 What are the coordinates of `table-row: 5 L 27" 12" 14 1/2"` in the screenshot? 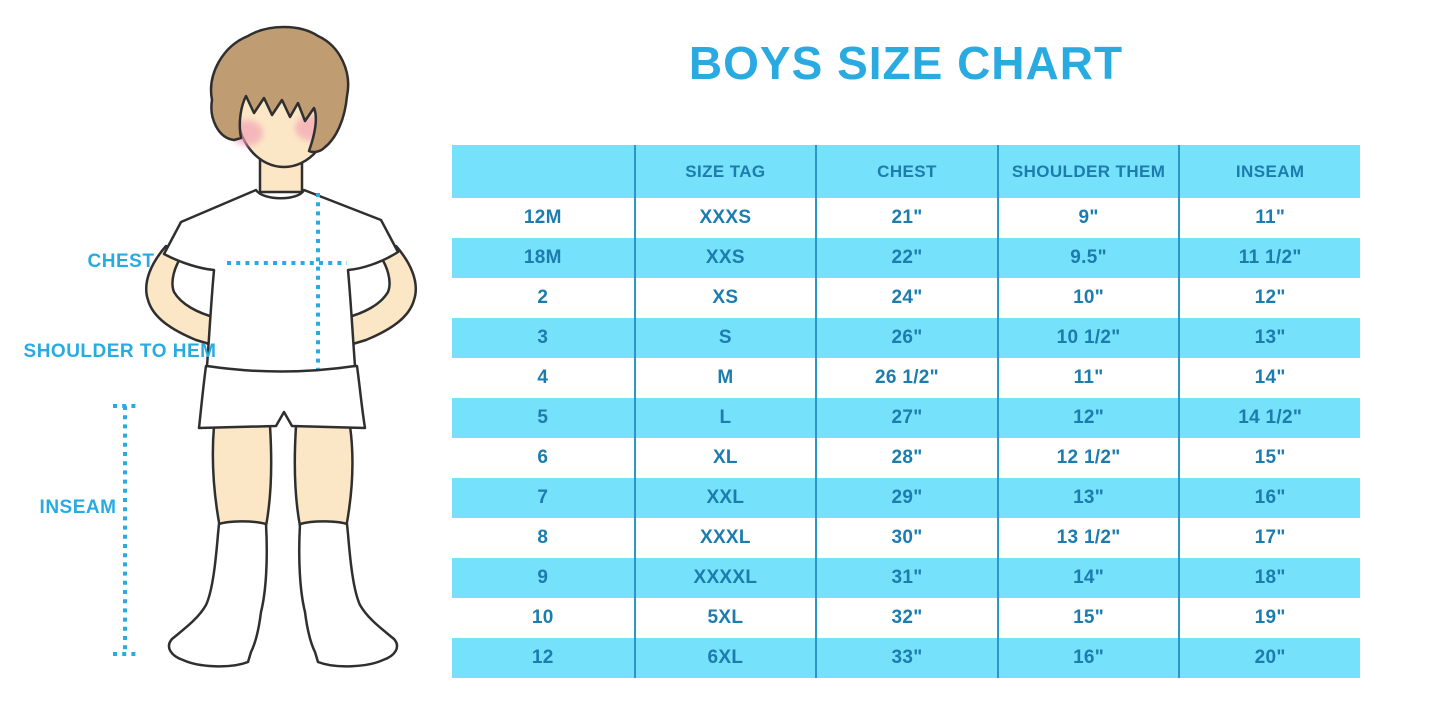 It's located at (906, 418).